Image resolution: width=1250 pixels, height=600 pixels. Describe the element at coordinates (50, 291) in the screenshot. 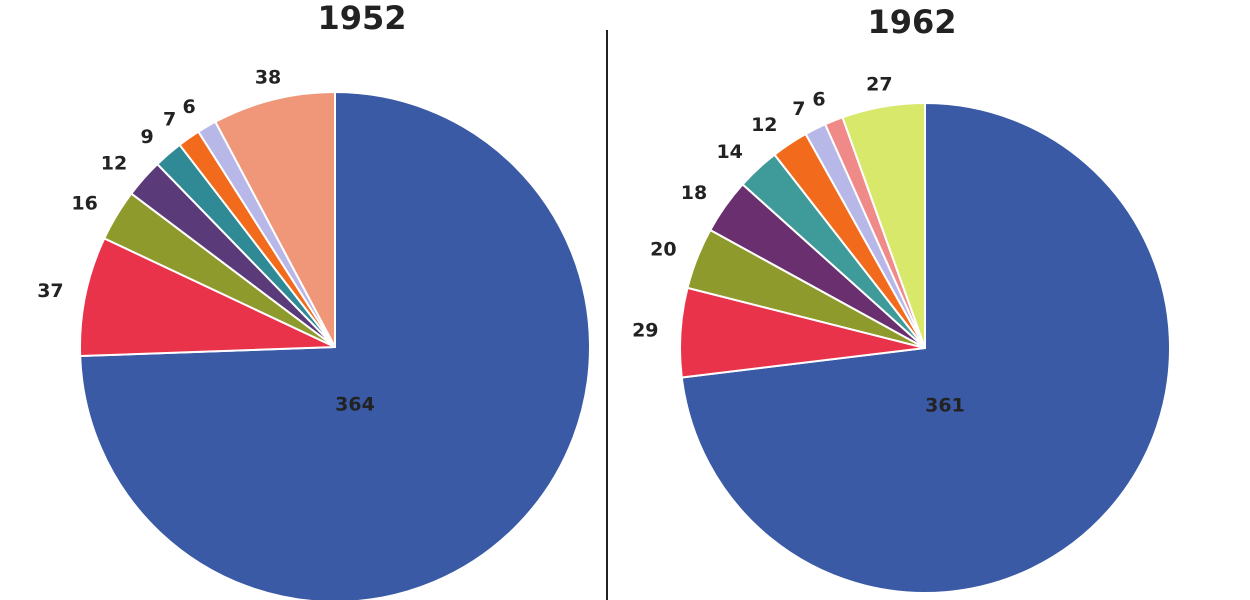

I see `data-label: 37` at that location.